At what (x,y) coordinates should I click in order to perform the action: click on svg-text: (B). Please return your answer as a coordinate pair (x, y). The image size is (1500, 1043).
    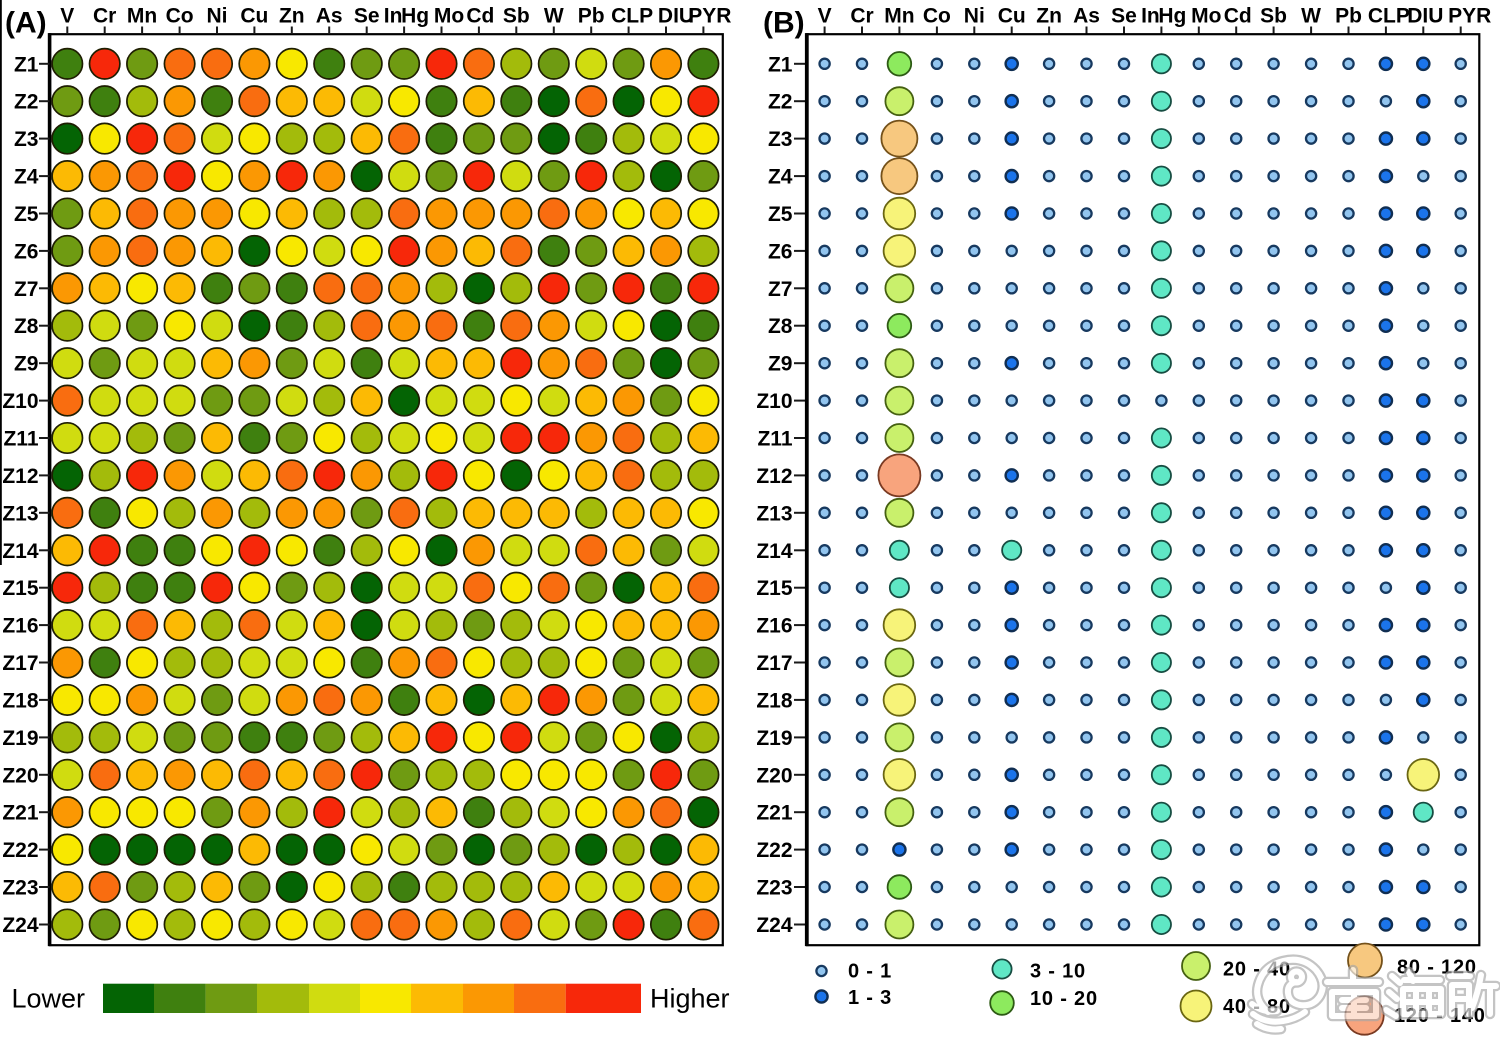
    Looking at the image, I should click on (784, 23).